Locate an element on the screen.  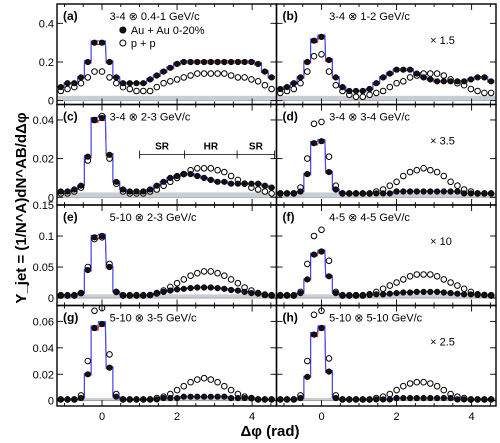
pt-range-label: 5-10 ⊗ 3-5 GeV/c is located at coordinates (153, 319).